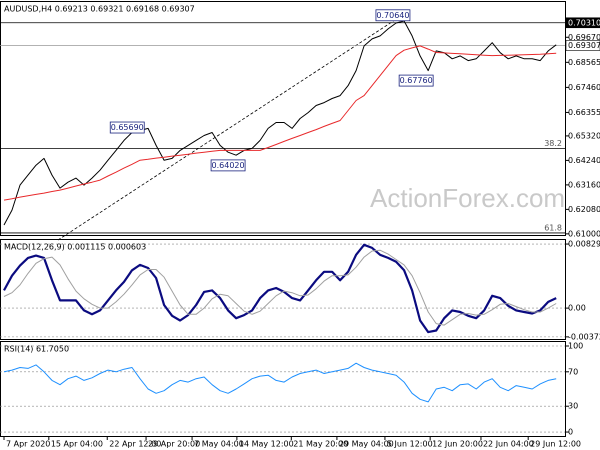  I want to click on x-tick-label: 29 May 04:00, so click(366, 444).